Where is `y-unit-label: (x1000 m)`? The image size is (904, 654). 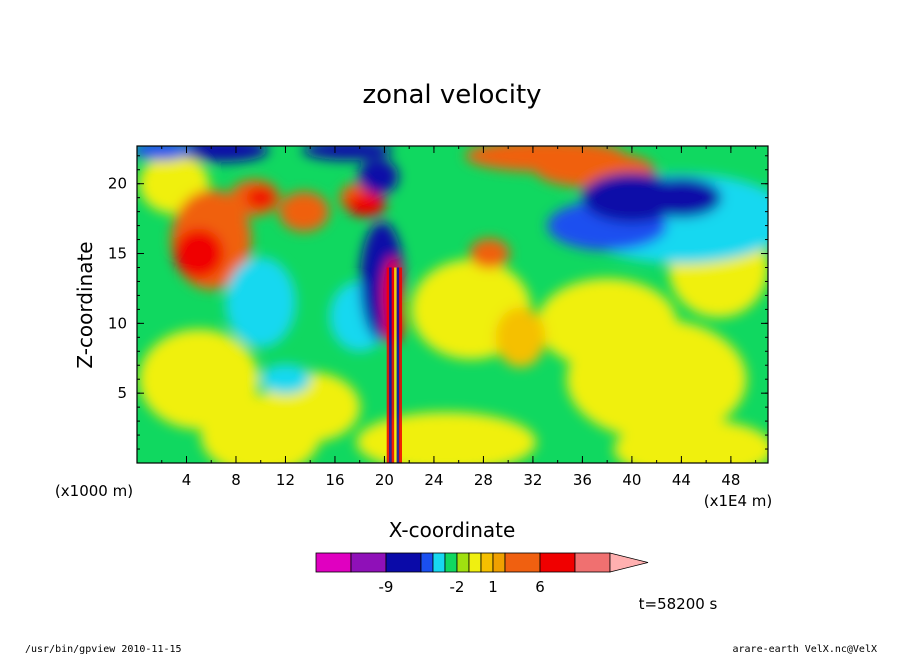 y-unit-label: (x1000 m) is located at coordinates (94, 491).